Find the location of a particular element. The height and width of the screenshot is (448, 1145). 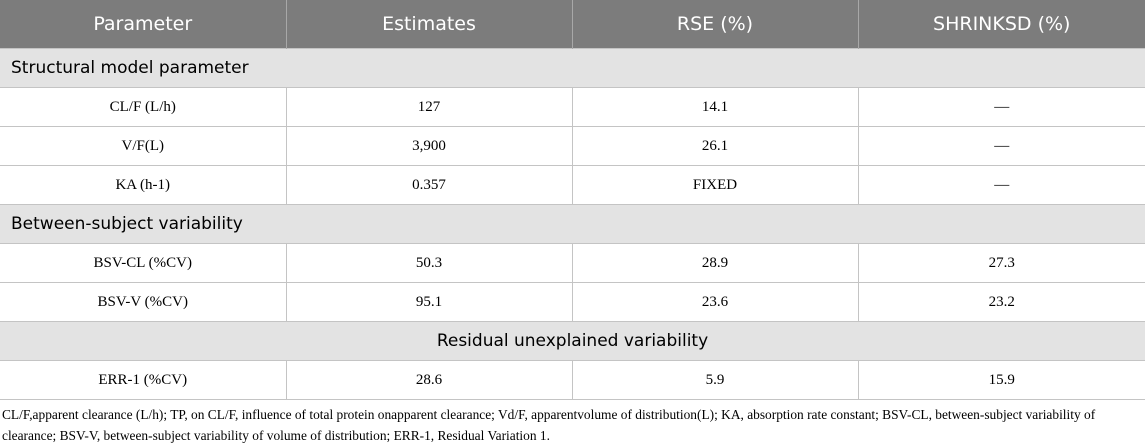

cell-estimate: 0.357 is located at coordinates (429, 185).